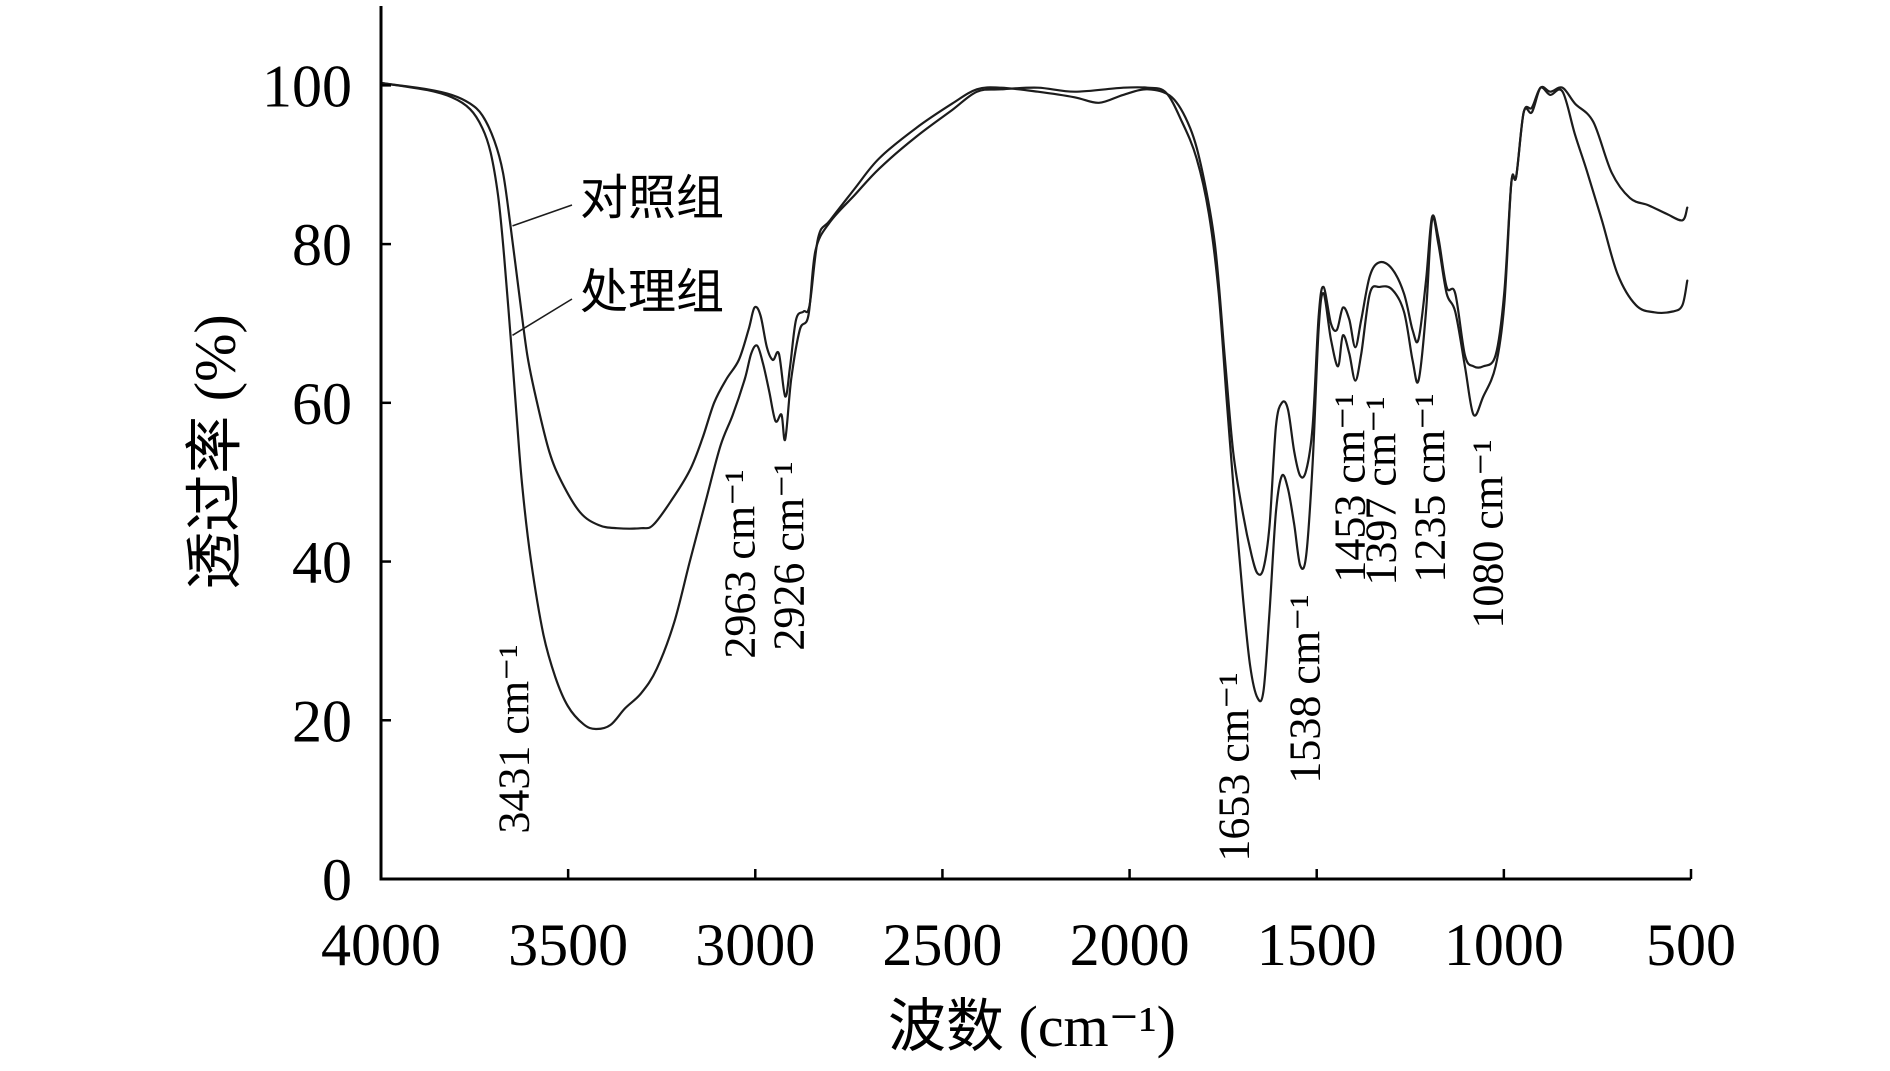 The width and height of the screenshot is (1890, 1071). What do you see at coordinates (1380, 490) in the screenshot?
I see `peak-label: 1397 cm⁻¹` at bounding box center [1380, 490].